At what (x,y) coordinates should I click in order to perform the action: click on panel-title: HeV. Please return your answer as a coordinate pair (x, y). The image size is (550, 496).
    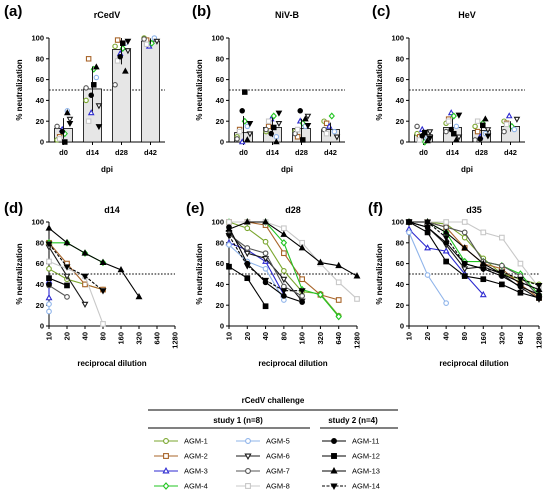
    Looking at the image, I should click on (467, 15).